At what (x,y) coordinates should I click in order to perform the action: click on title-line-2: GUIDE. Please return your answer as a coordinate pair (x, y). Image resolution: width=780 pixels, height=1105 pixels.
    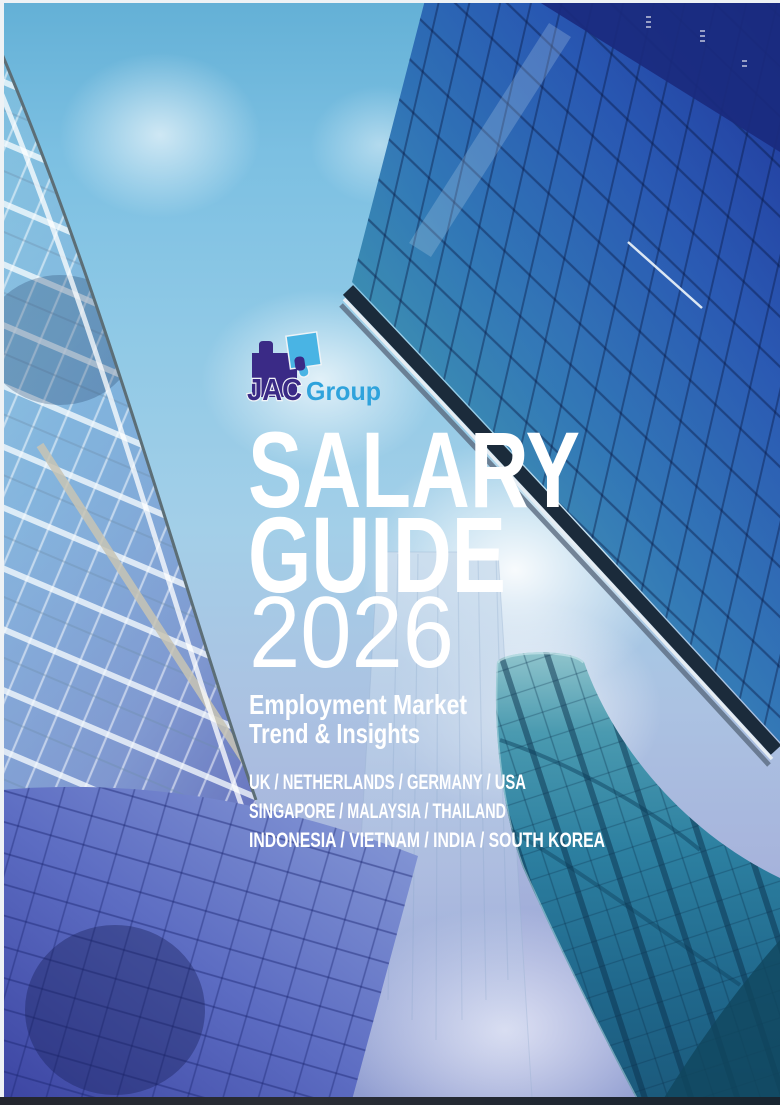
    Looking at the image, I should click on (377, 554).